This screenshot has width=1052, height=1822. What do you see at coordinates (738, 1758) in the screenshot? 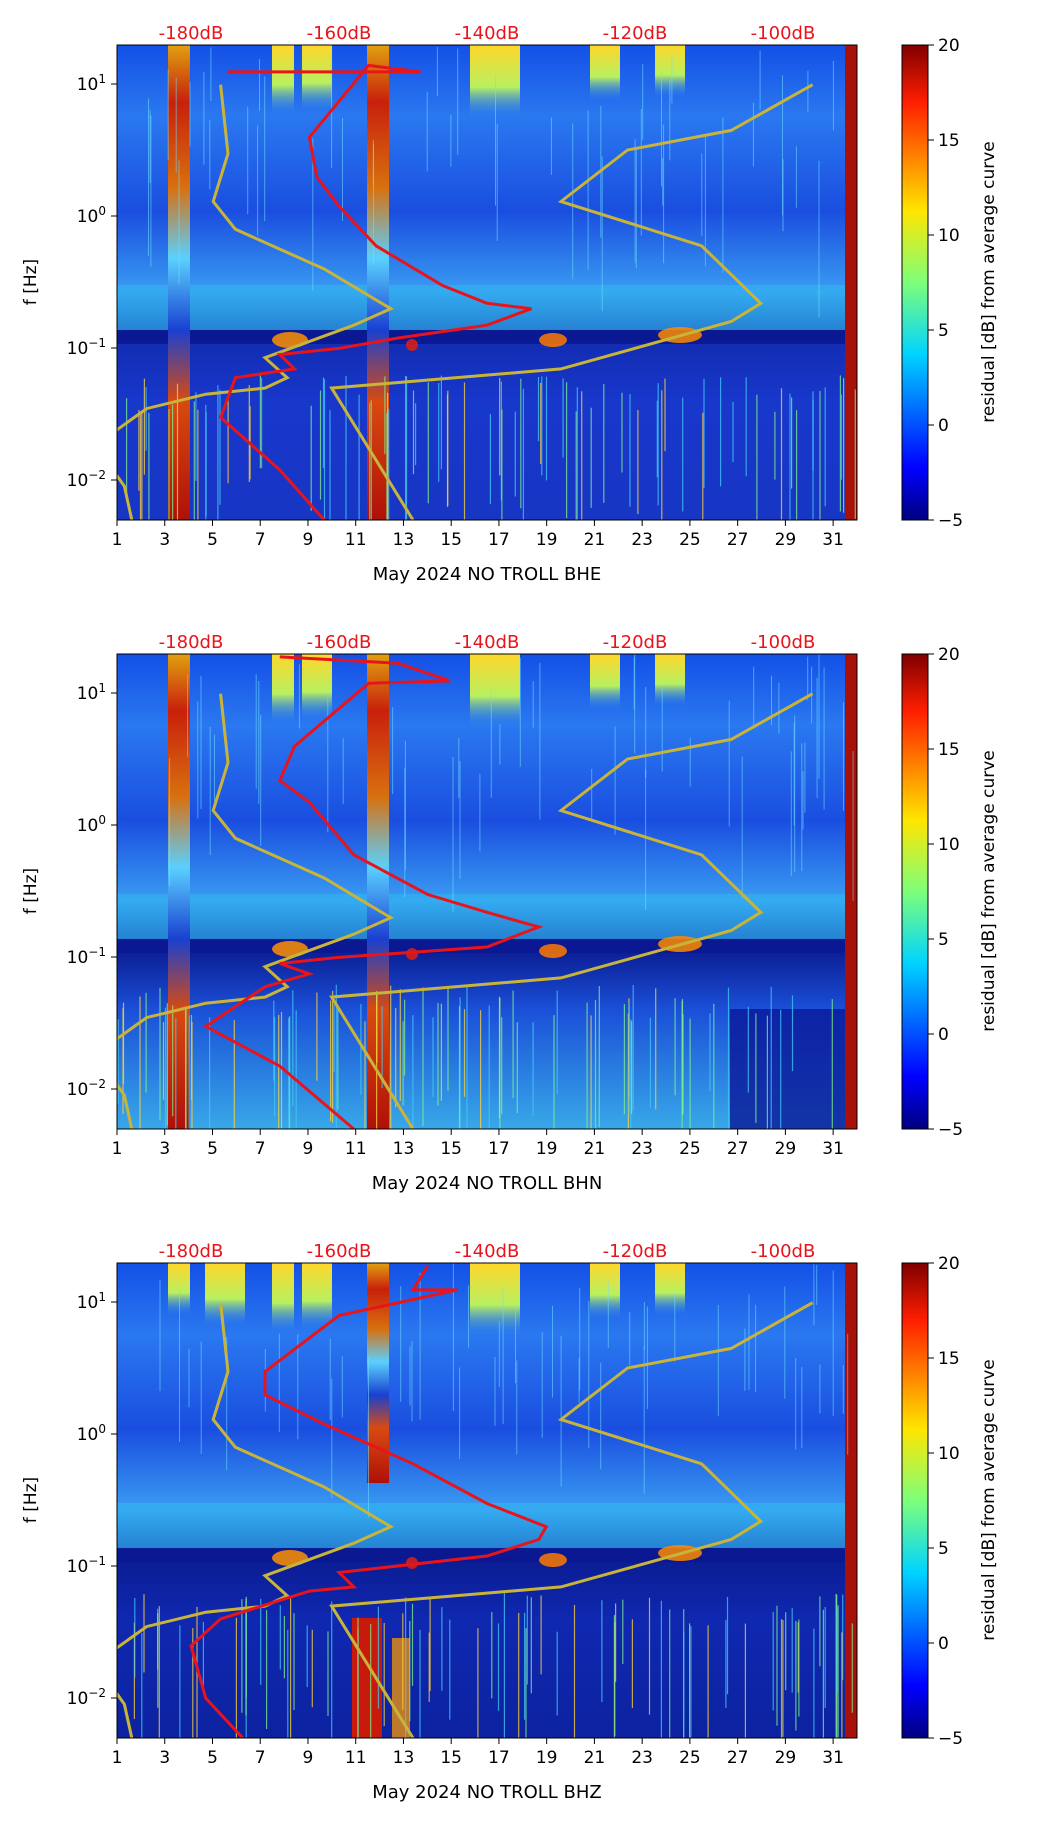
I see `x-tick-label: 27` at bounding box center [738, 1758].